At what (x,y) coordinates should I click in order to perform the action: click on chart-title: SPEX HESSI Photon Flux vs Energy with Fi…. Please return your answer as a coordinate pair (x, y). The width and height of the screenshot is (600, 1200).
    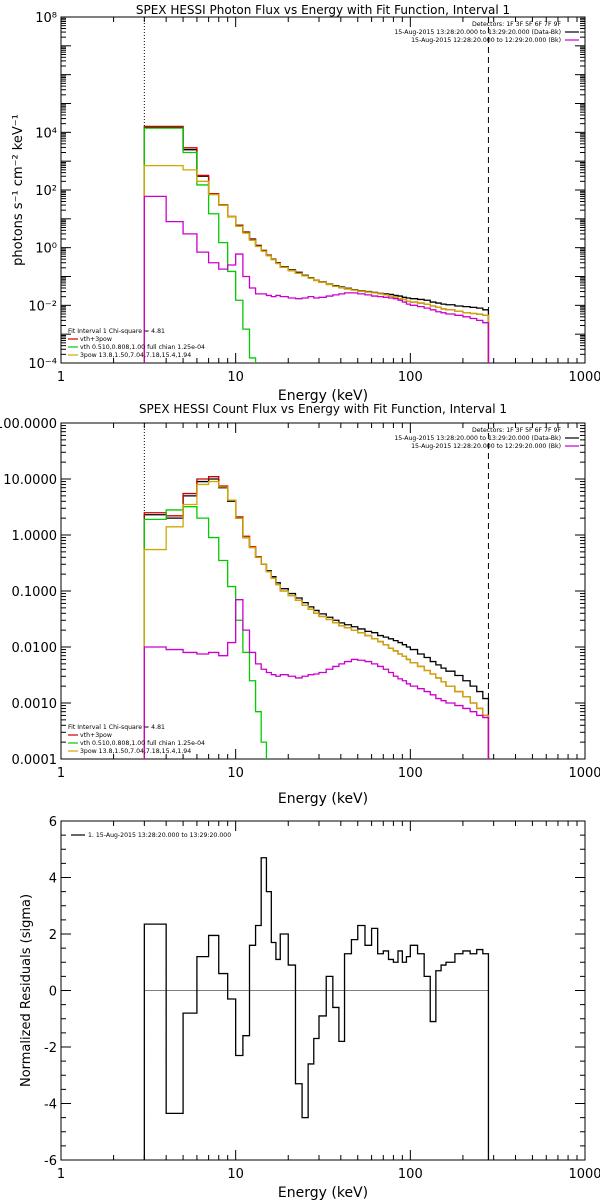
    Looking at the image, I should click on (323, 10).